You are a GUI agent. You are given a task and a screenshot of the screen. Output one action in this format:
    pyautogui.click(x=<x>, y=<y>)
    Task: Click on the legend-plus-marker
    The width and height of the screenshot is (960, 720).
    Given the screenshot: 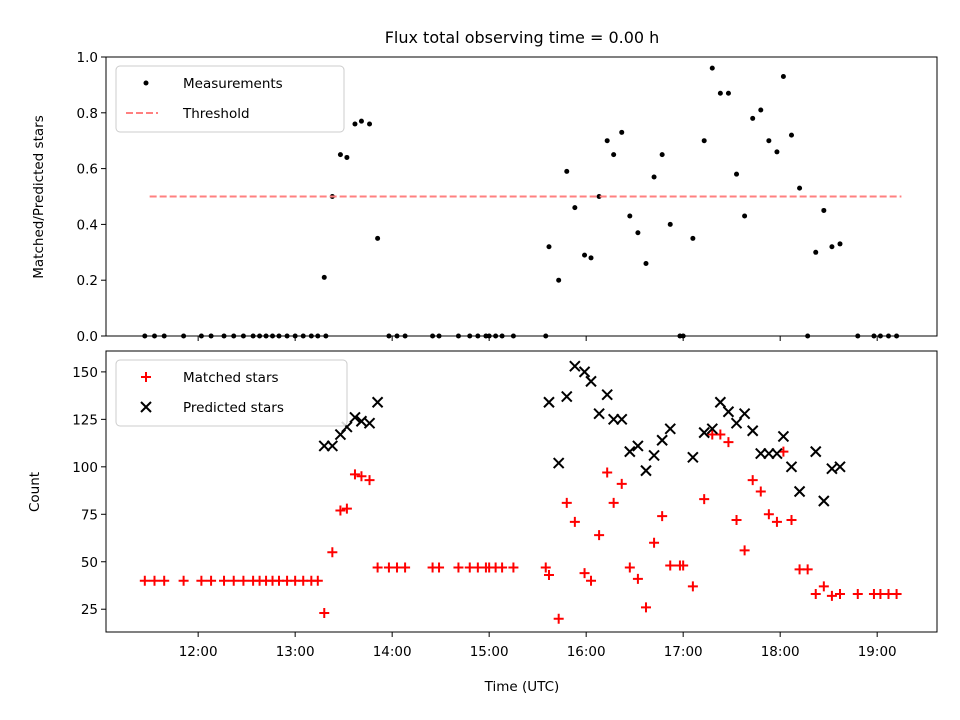 What is the action you would take?
    pyautogui.click(x=146, y=377)
    